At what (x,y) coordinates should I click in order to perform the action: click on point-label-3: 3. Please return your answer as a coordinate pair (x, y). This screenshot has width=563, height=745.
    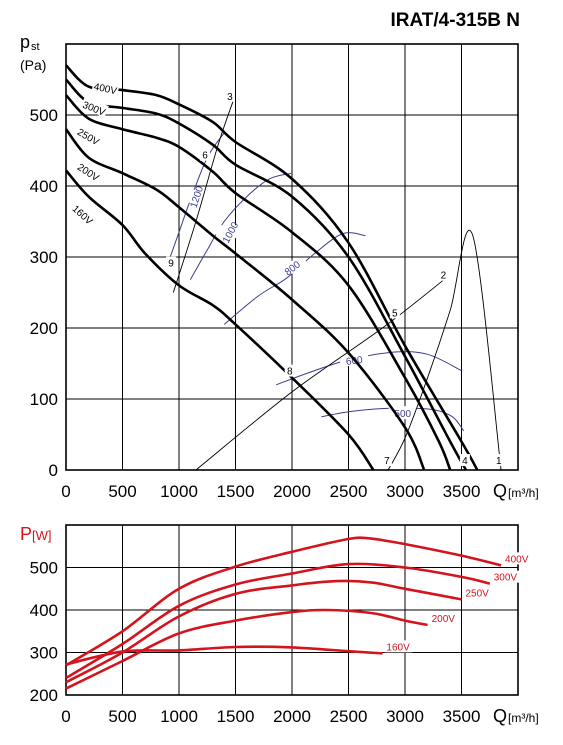
    Looking at the image, I should click on (230, 97).